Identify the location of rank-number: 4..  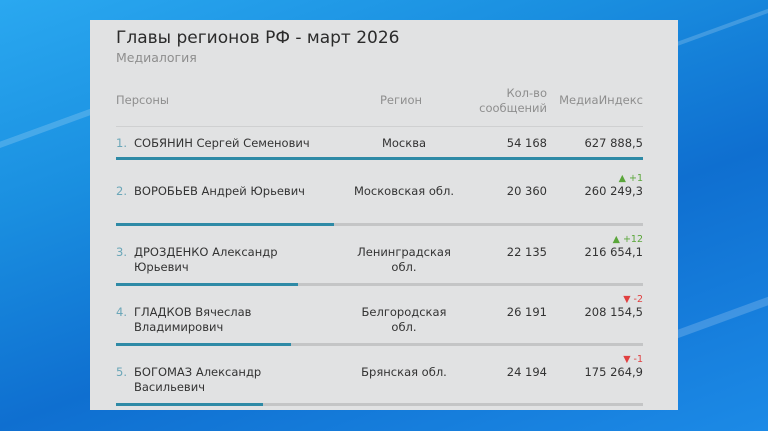
(121, 312).